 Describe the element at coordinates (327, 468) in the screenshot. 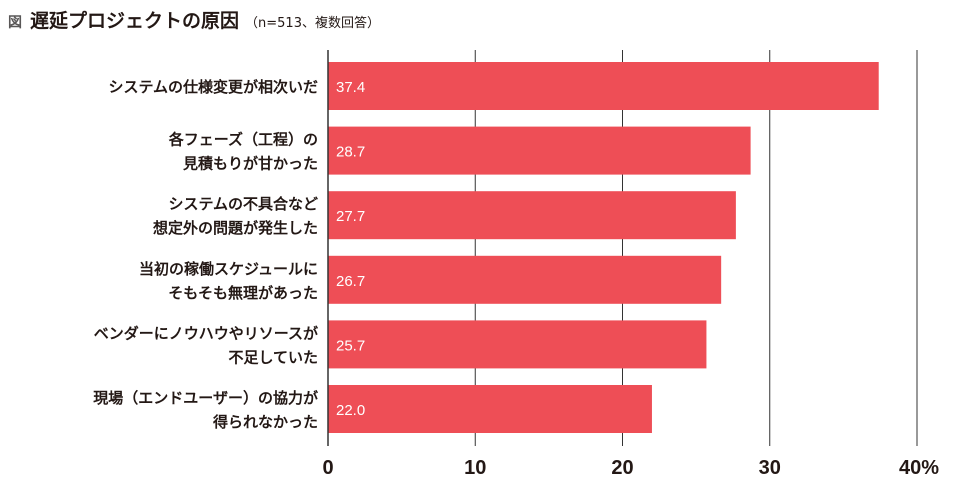

I see `x-tick-label-0: 0` at that location.